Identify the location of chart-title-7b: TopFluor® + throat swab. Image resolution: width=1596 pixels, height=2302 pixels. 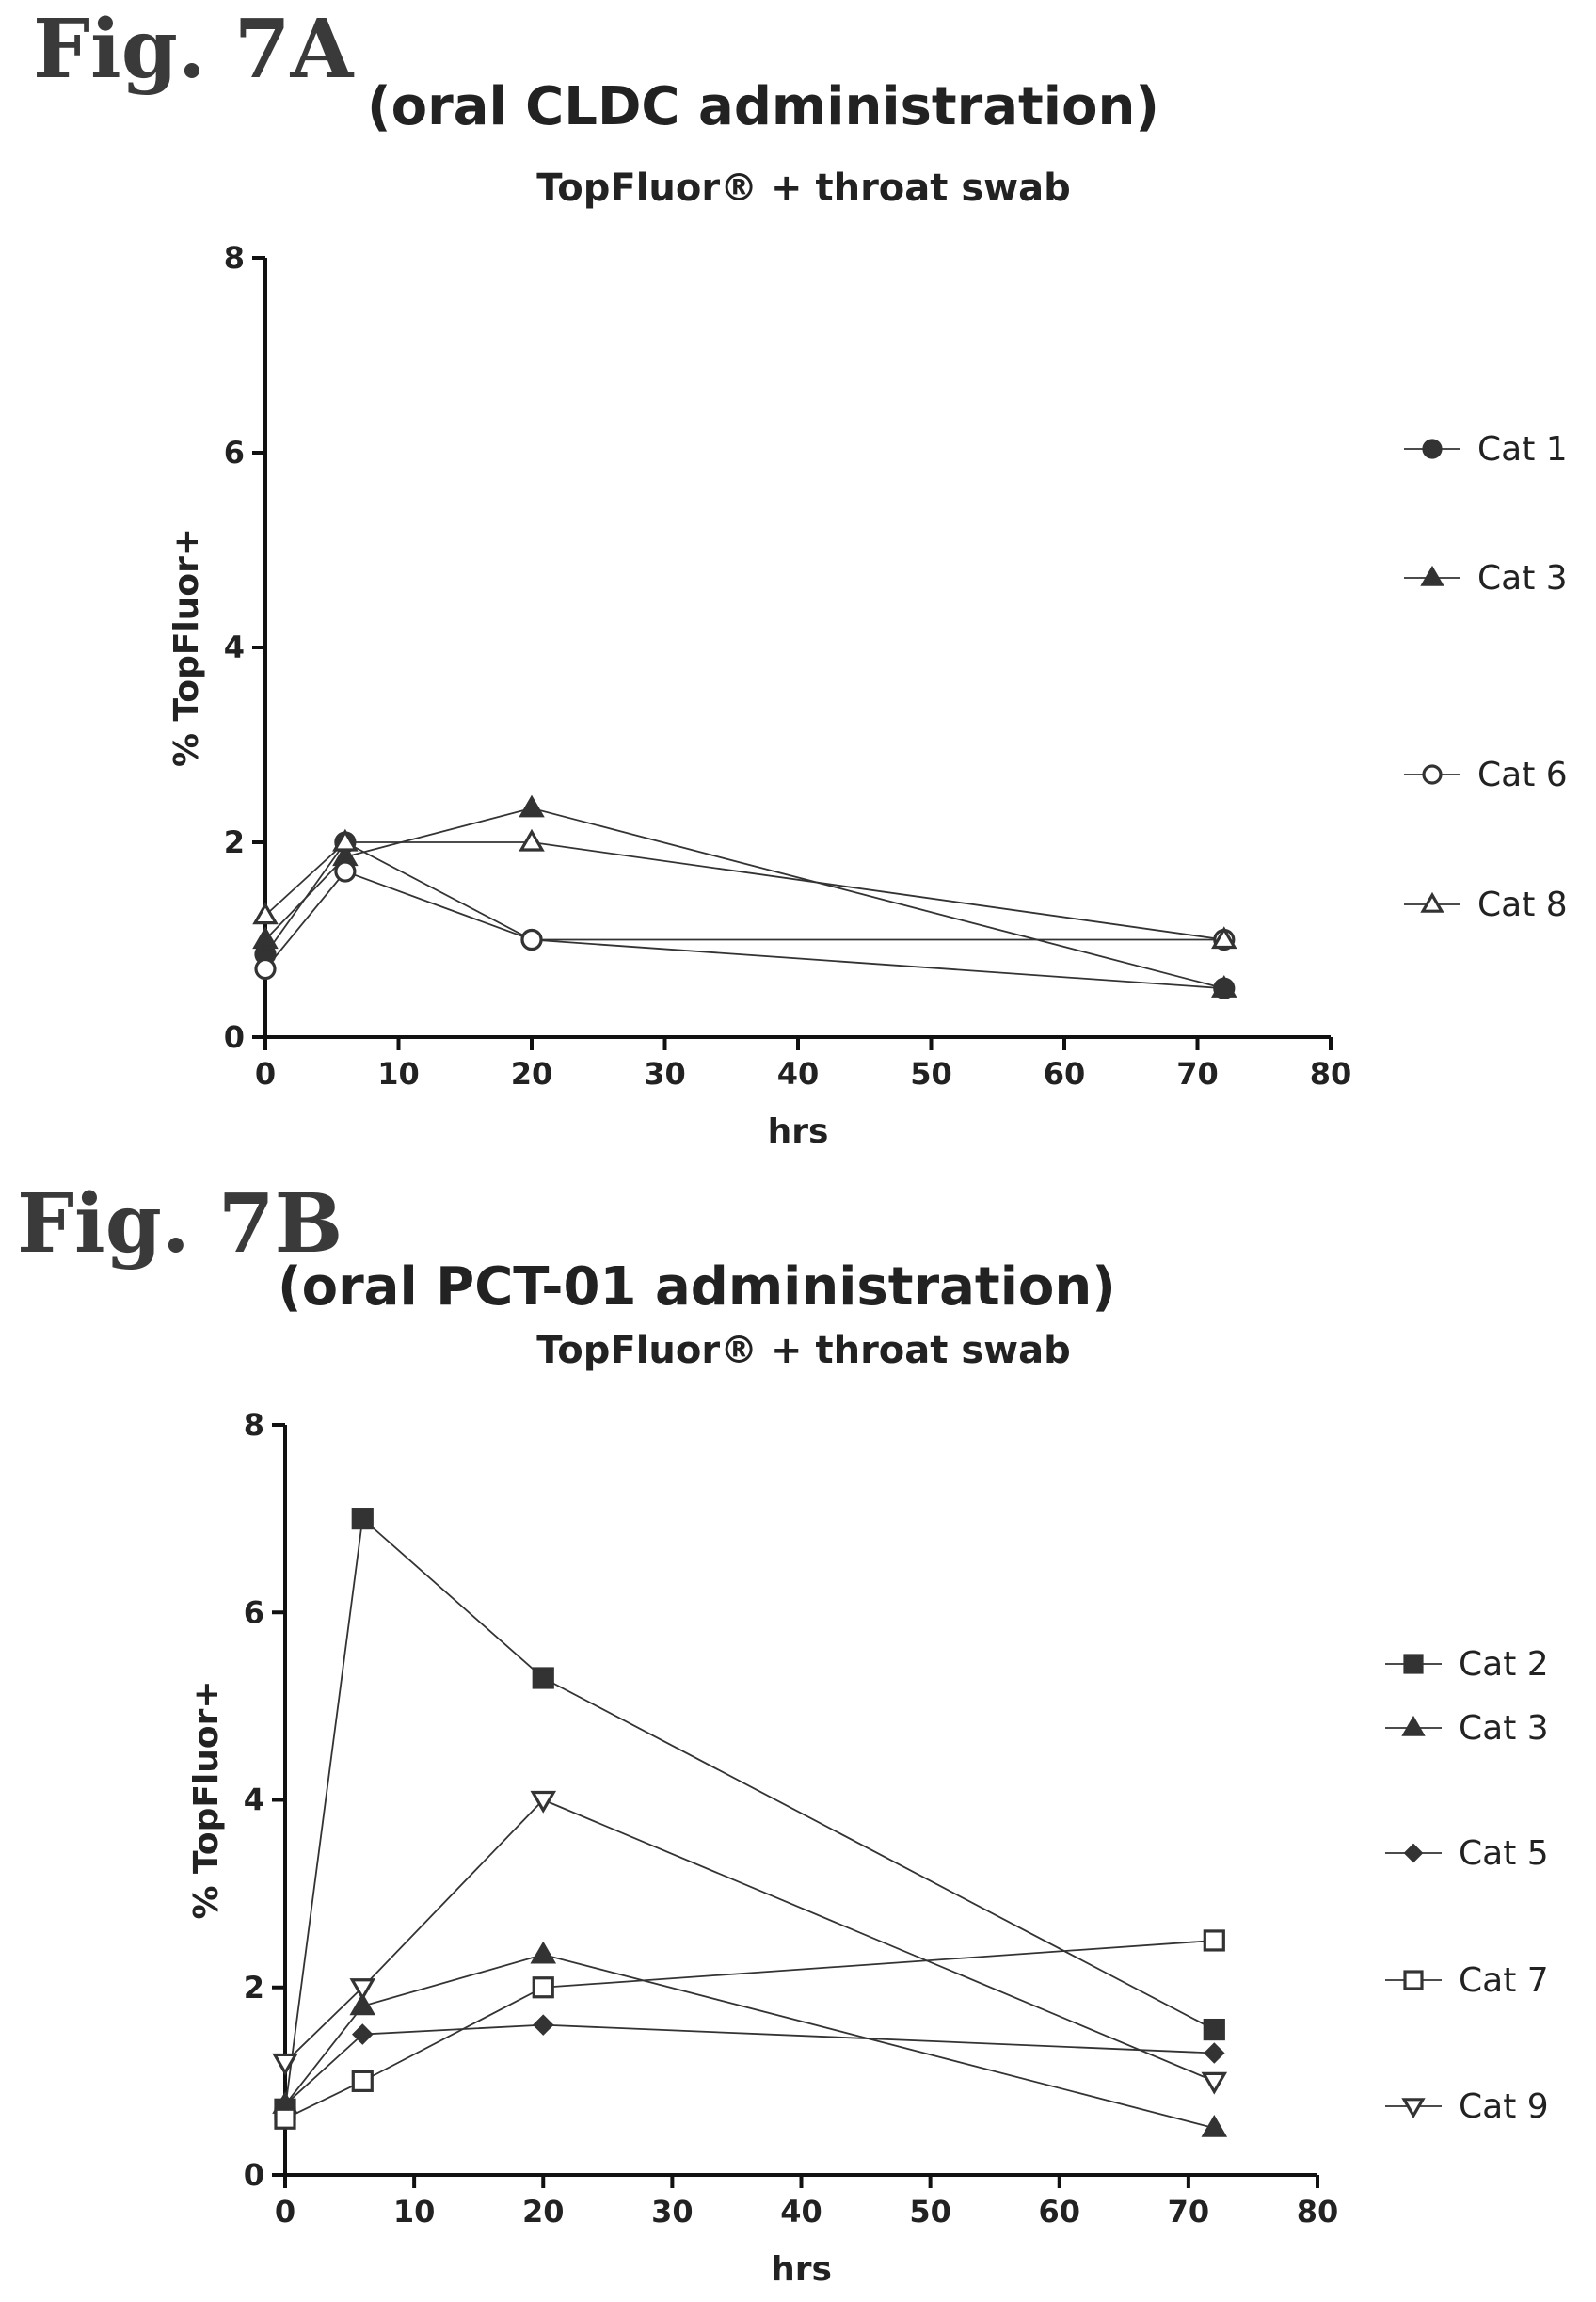
(803, 1350).